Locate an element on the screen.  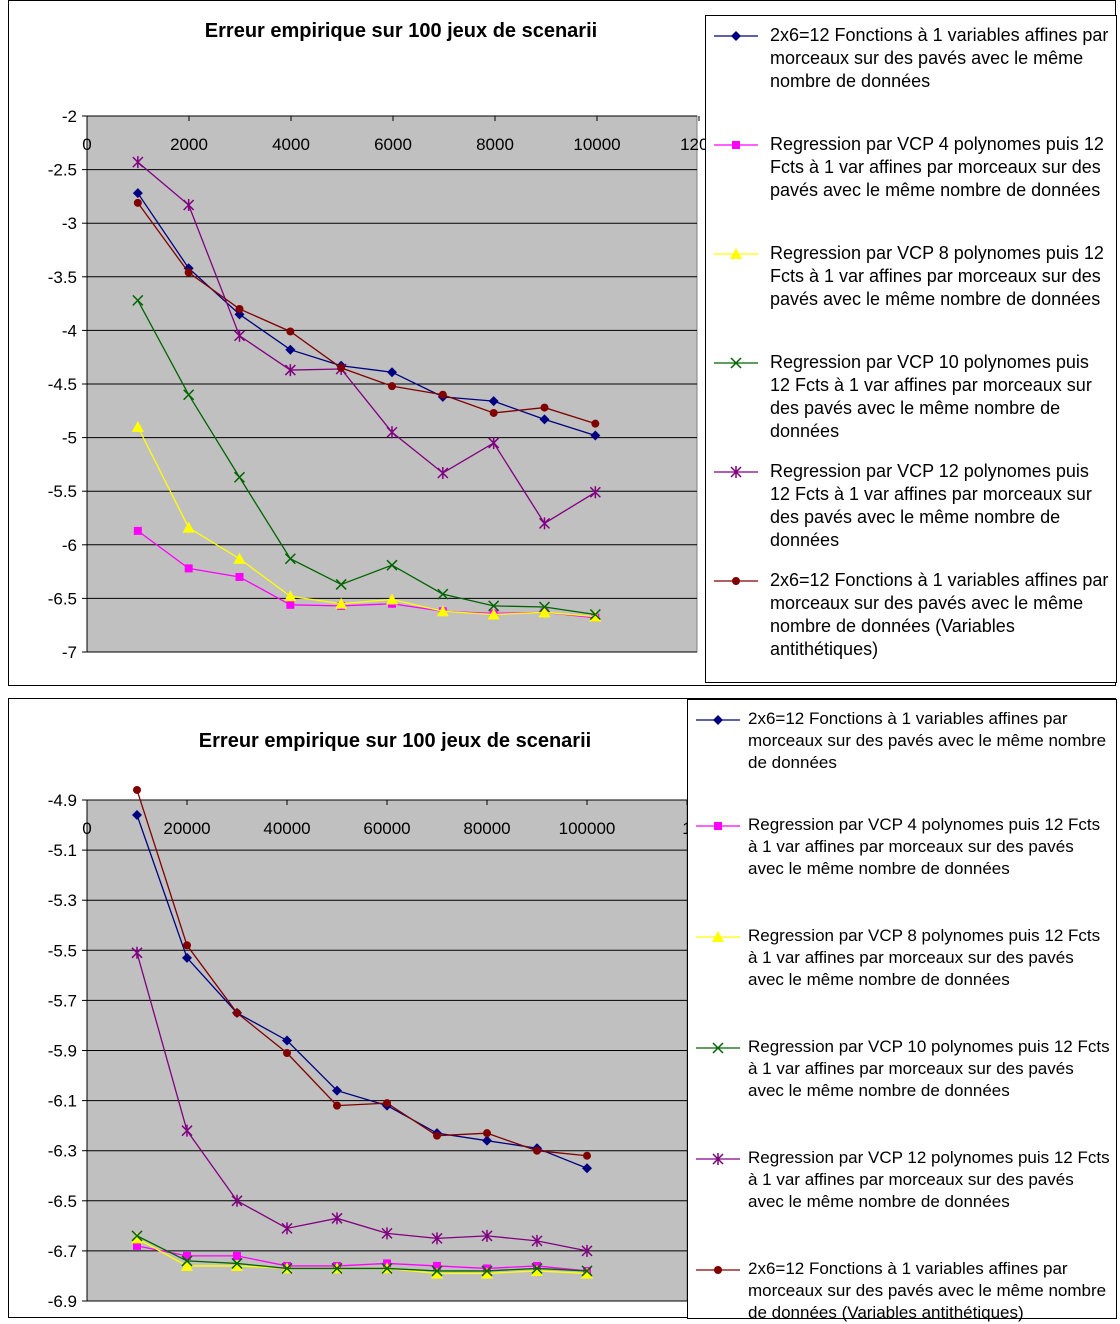
x-tick-label: 1200 is located at coordinates (692, 144).